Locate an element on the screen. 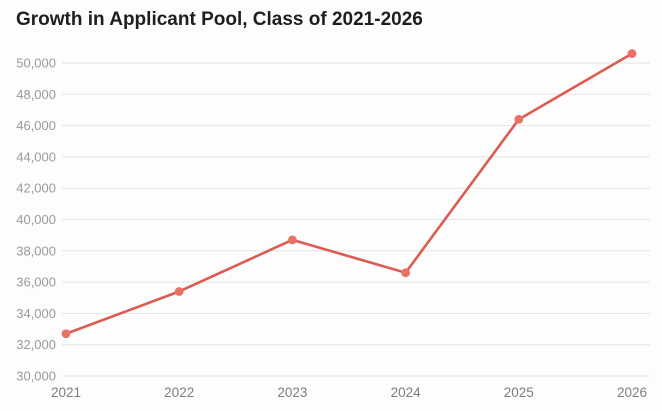  y-axis-tick-label: 50,000 is located at coordinates (36, 63).